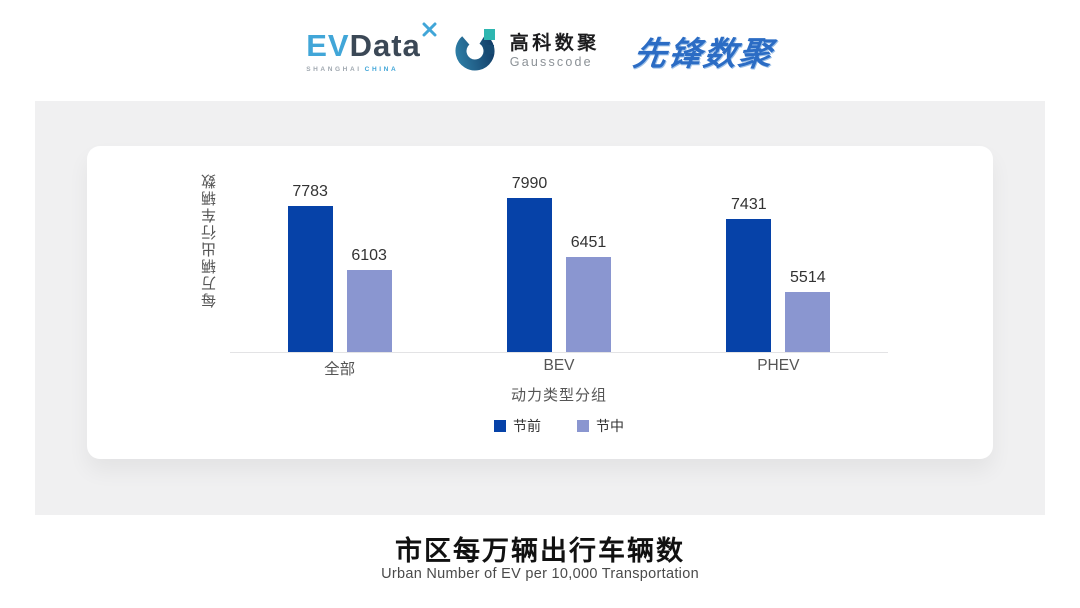 This screenshot has height=608, width=1080. I want to click on bar-mid-bev, so click(588, 304).